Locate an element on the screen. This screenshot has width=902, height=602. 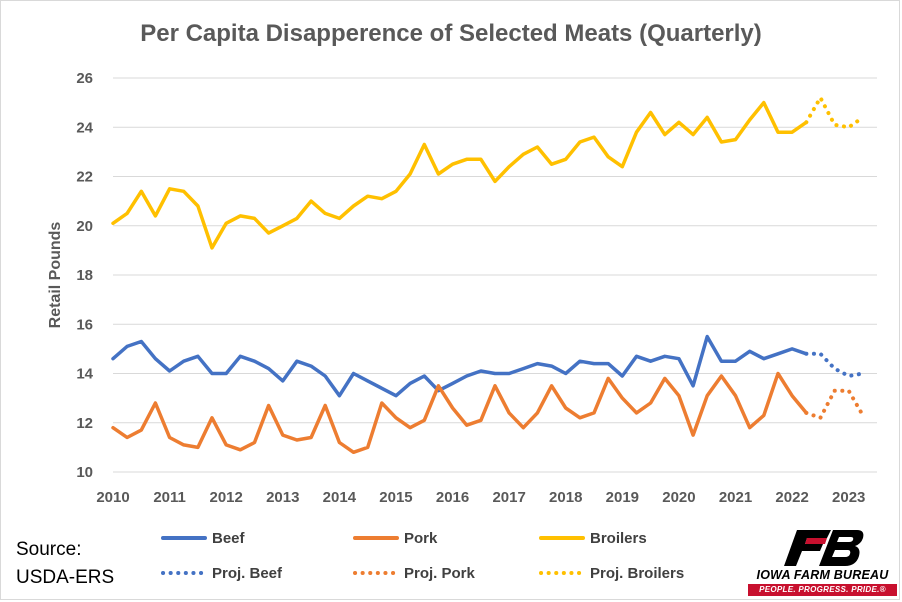
y-tick-labels: 10 12 14 16 18 20 22 24 26 is located at coordinates (84, 275).